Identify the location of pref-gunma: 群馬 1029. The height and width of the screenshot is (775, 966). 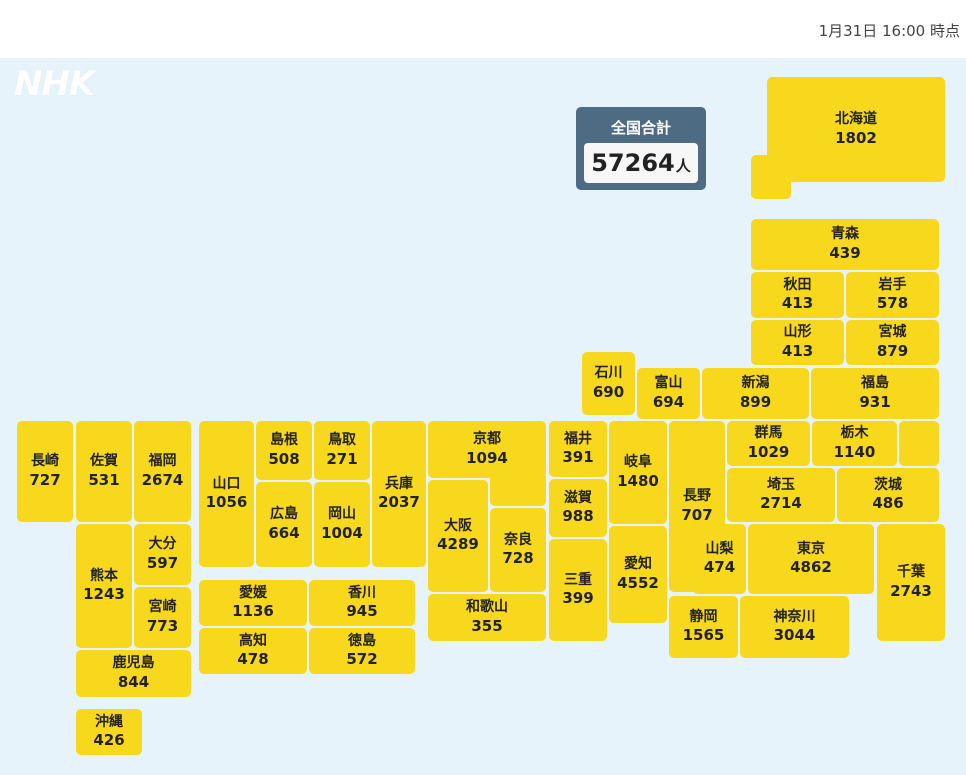
(768, 443).